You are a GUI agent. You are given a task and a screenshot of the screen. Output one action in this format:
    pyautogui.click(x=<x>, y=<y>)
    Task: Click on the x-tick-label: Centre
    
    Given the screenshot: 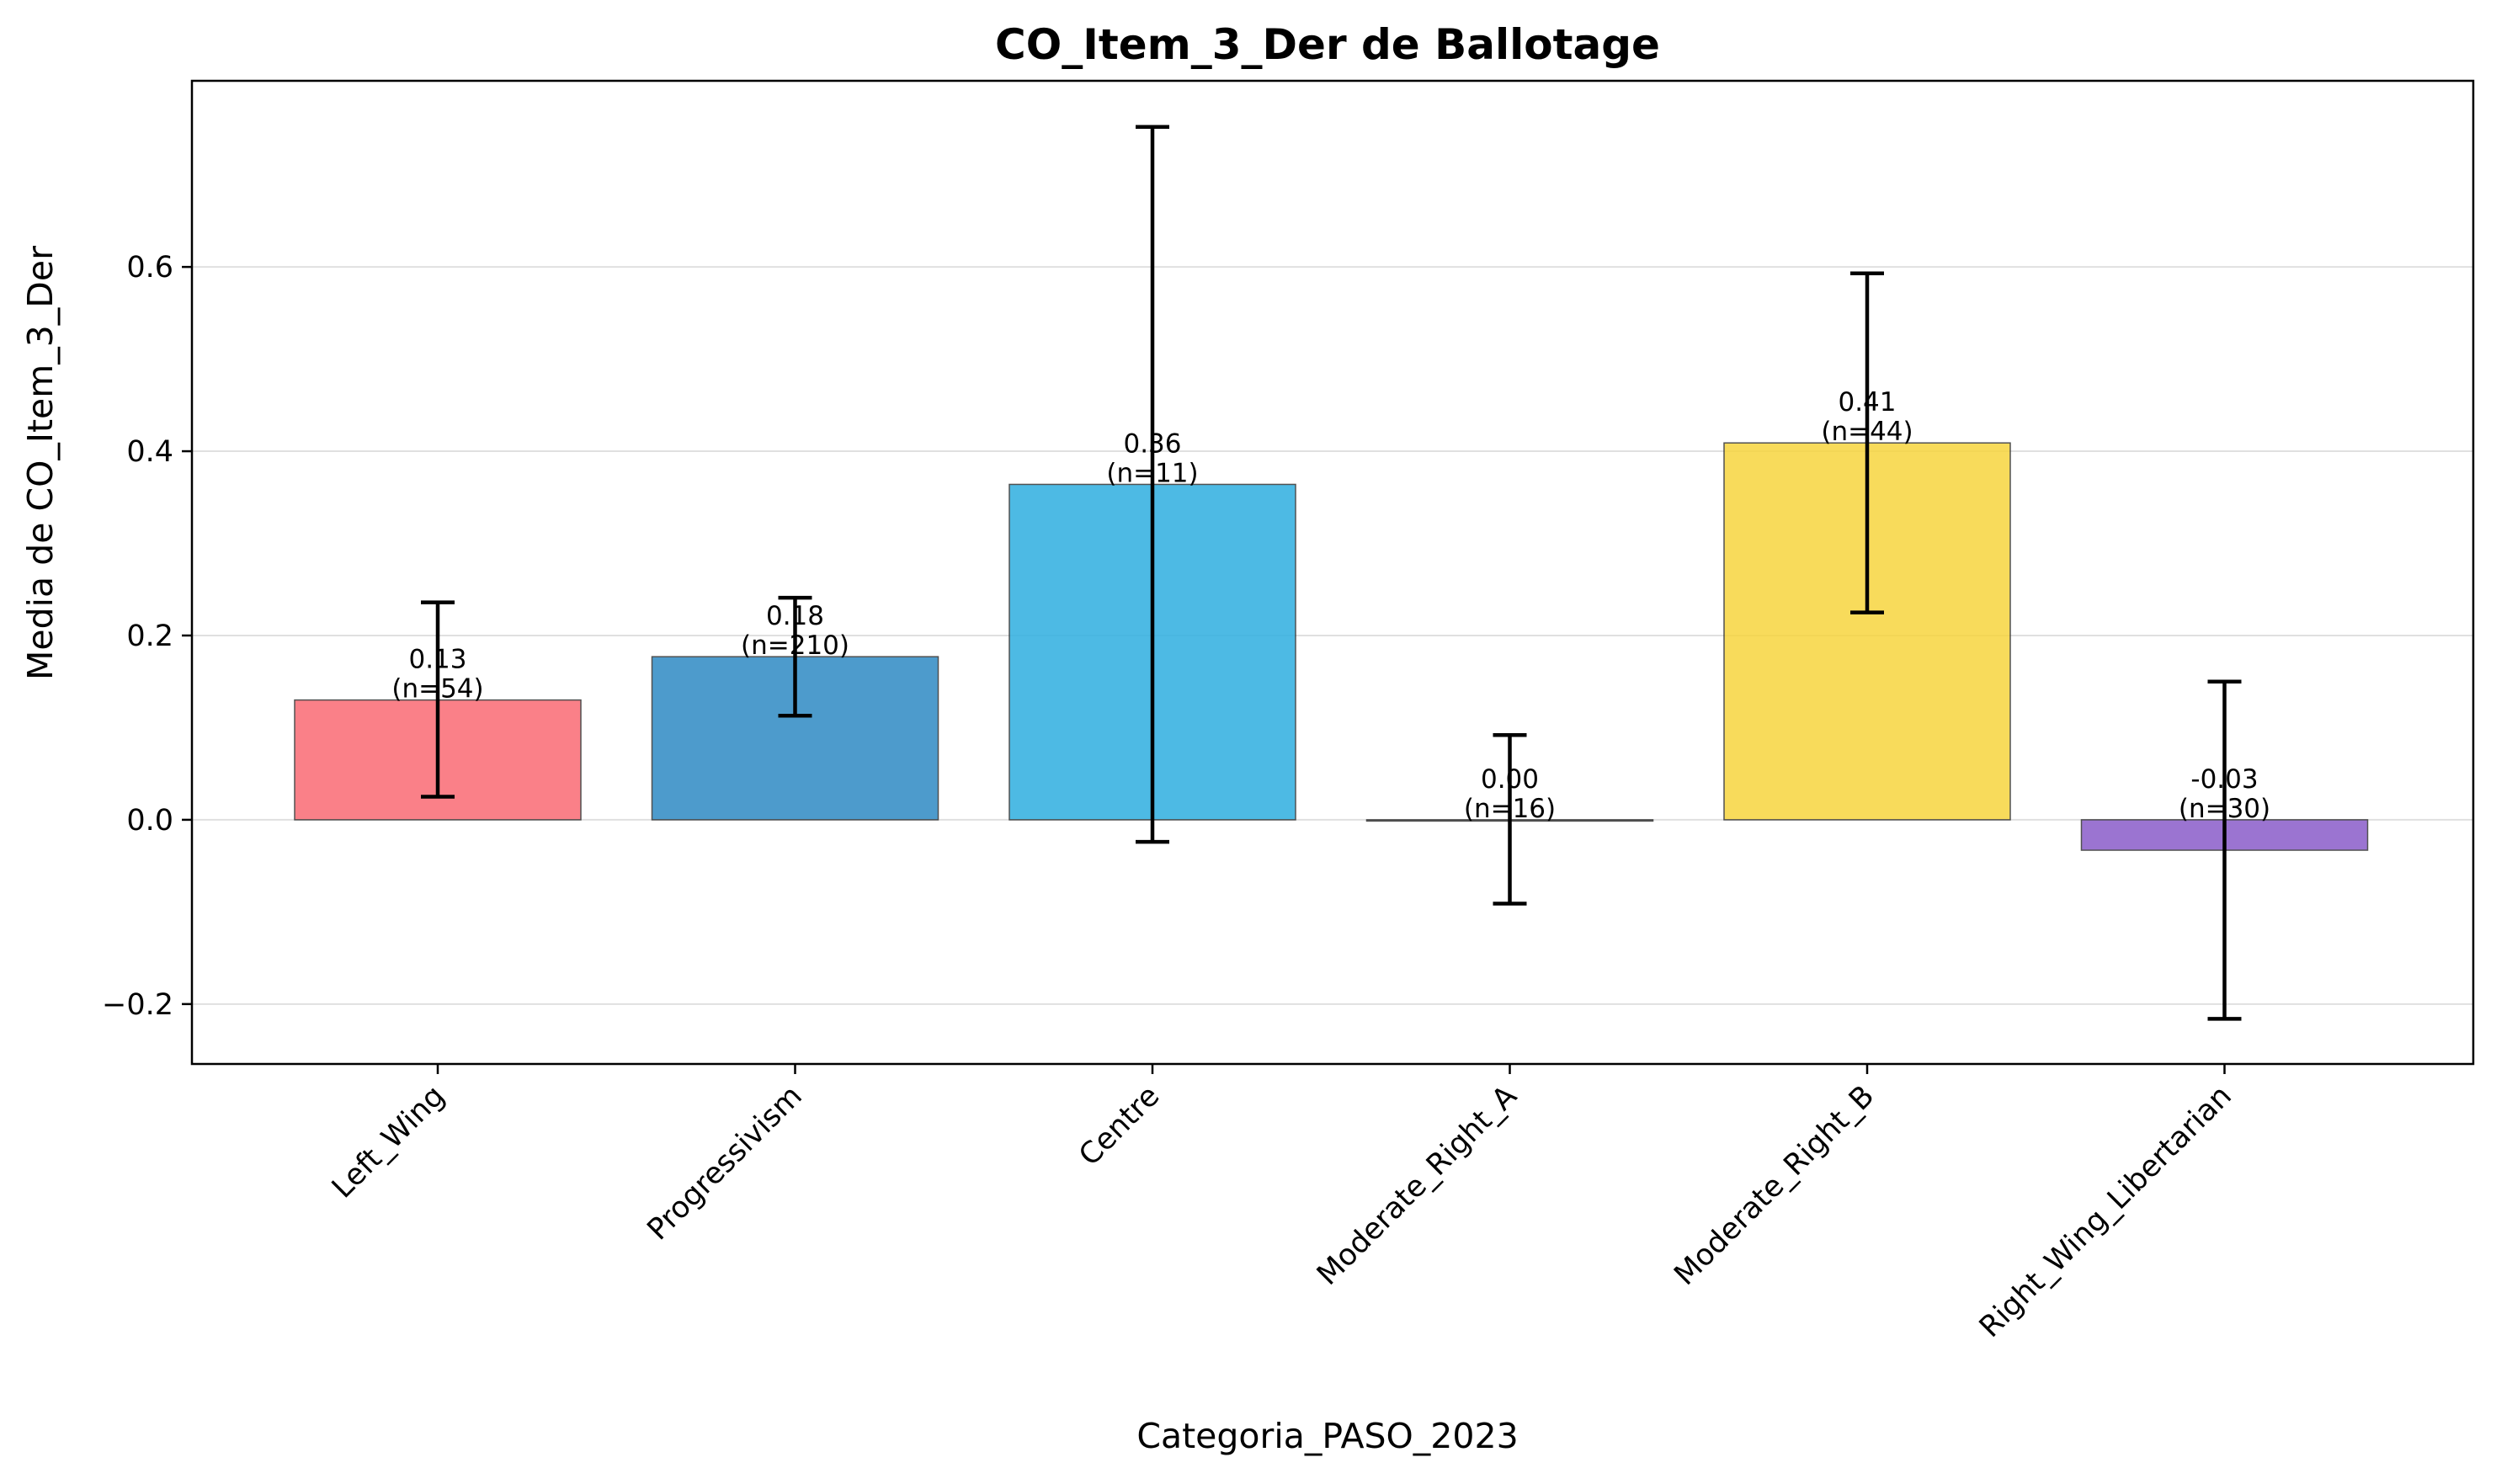 What is the action you would take?
    pyautogui.click(x=1119, y=1126)
    